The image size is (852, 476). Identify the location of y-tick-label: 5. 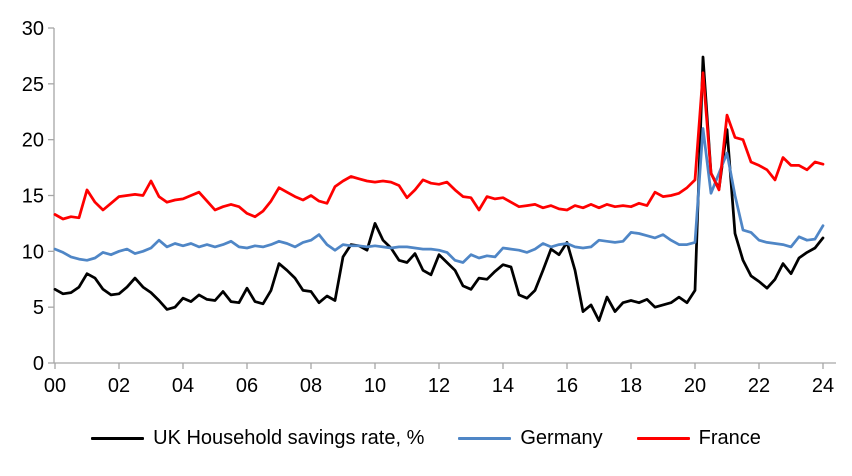
(38, 308).